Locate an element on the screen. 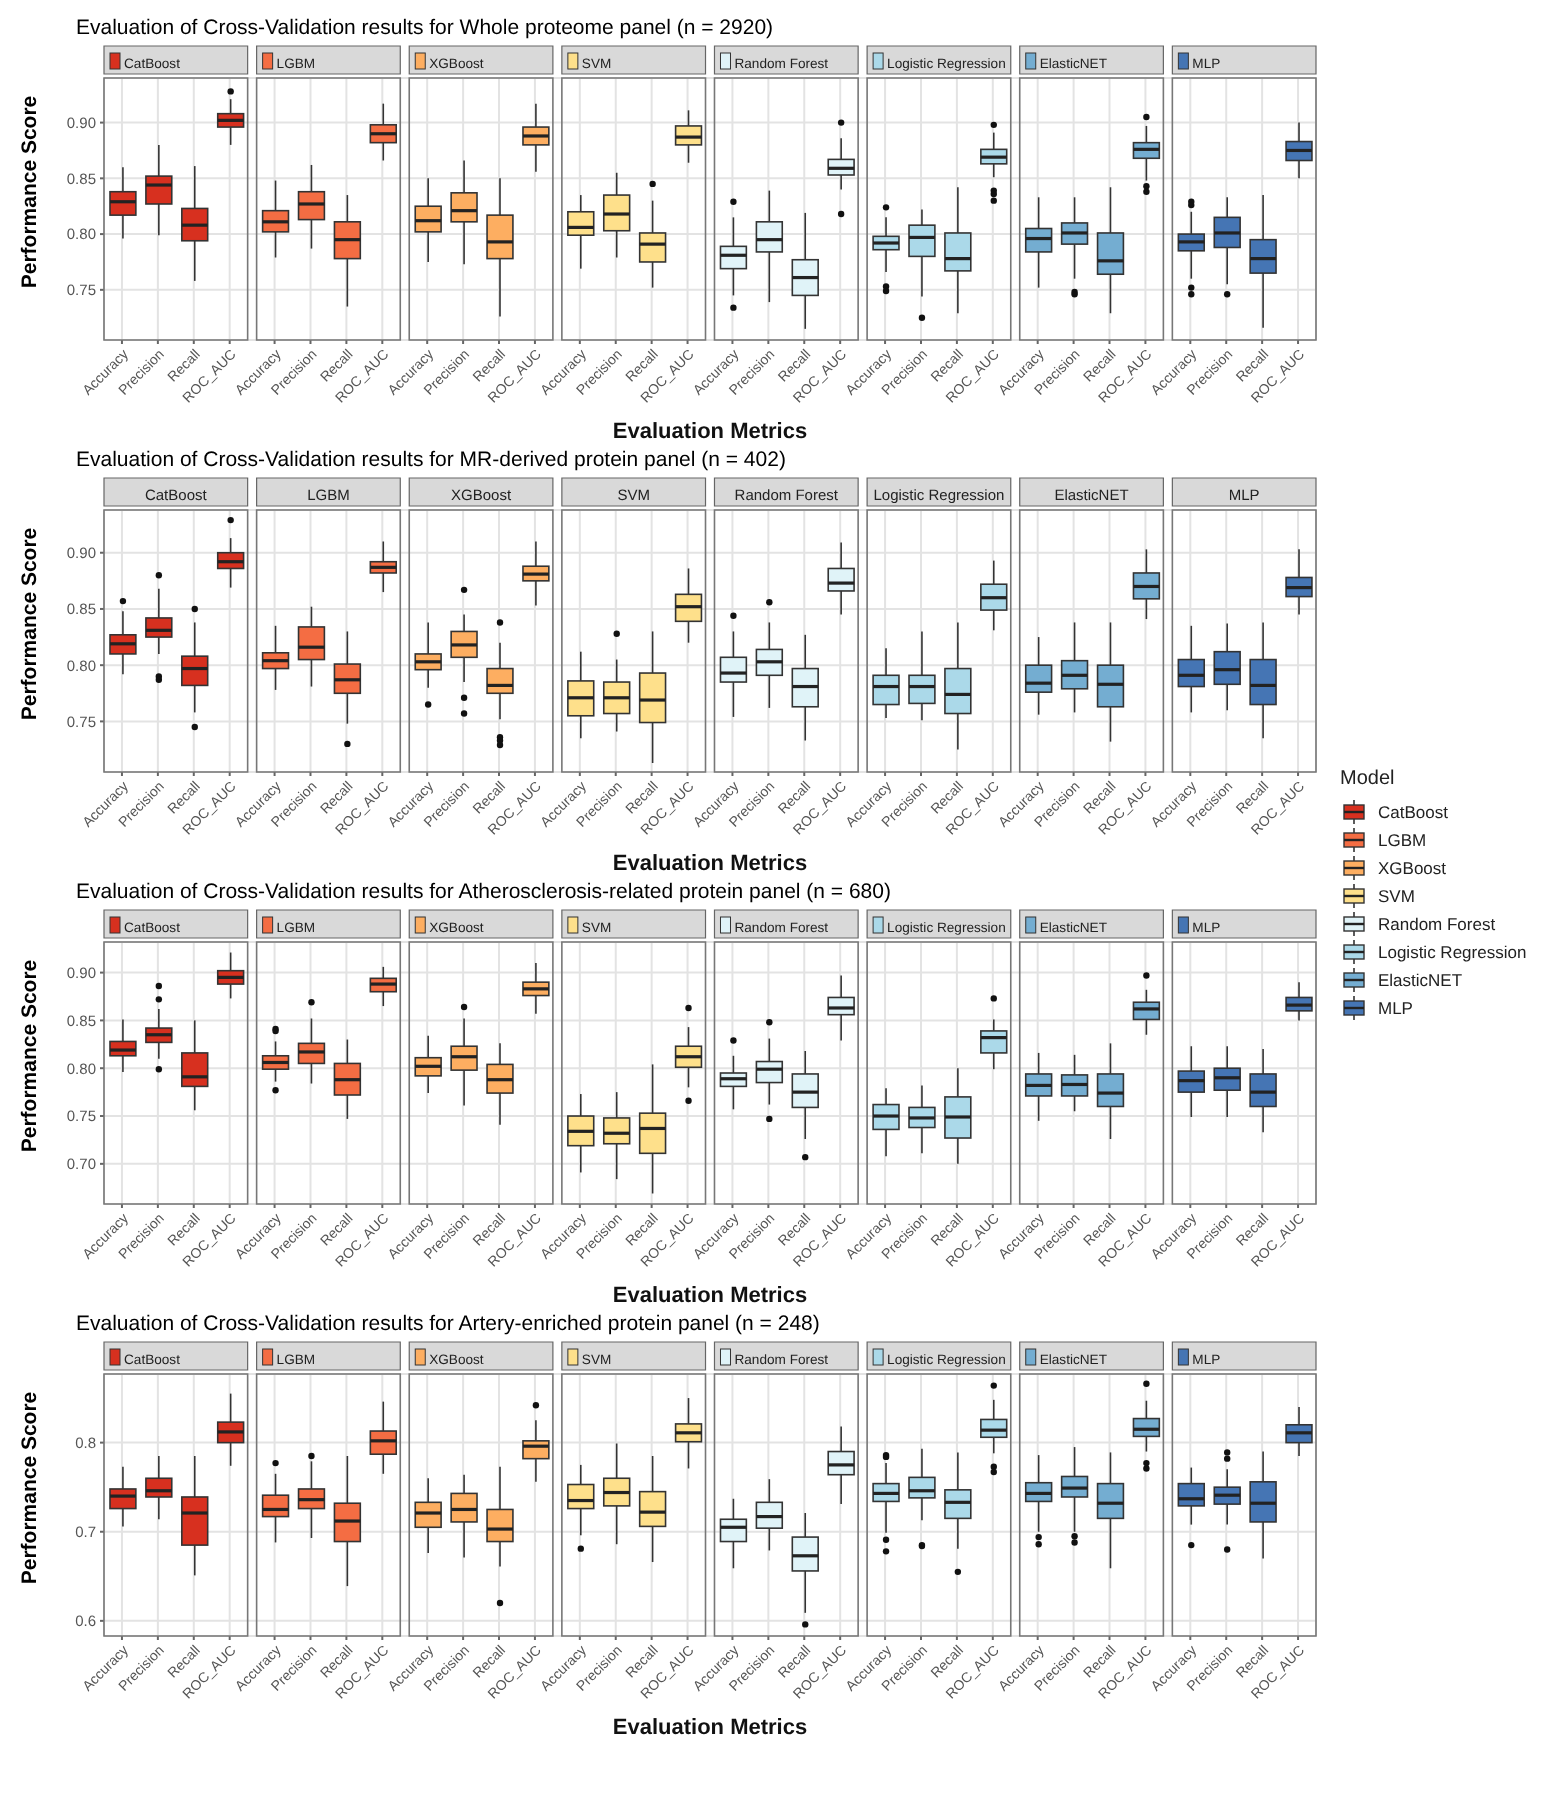 This screenshot has height=1798, width=1560. legend-label: MLP is located at coordinates (1395, 1008).